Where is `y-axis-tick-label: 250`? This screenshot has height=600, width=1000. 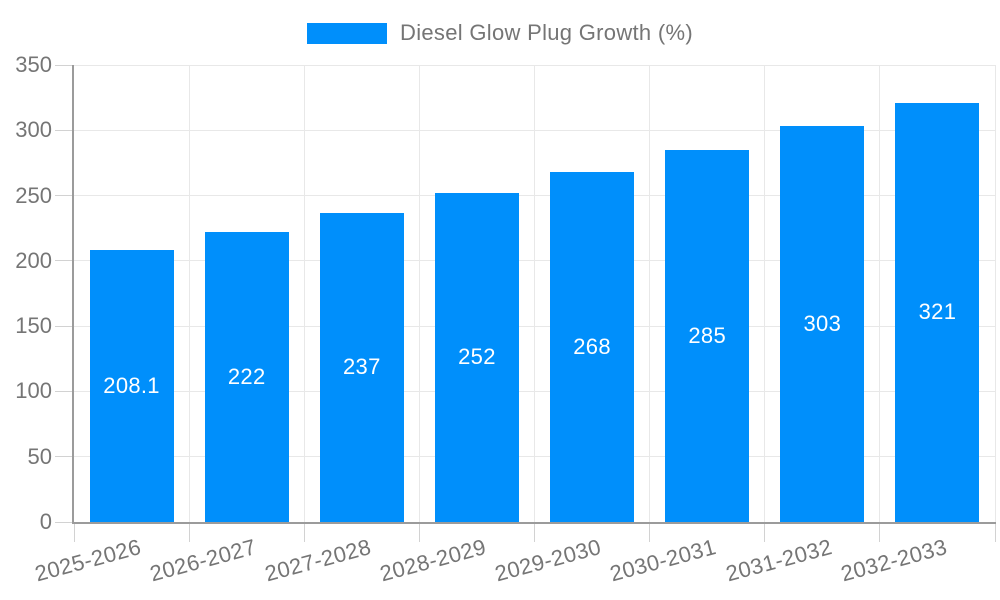 y-axis-tick-label: 250 is located at coordinates (33, 195).